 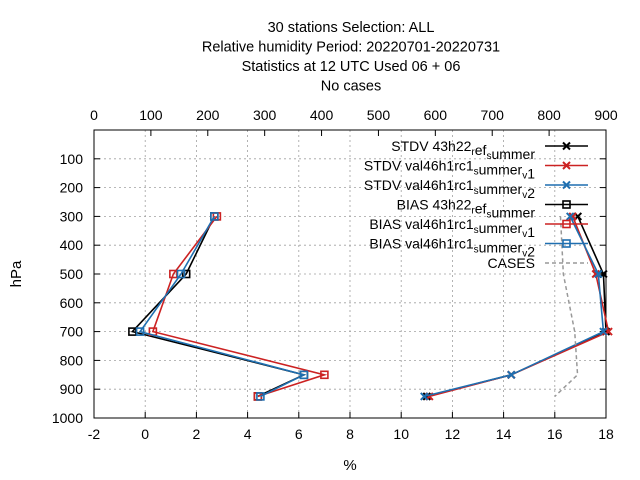 I want to click on legend-label: STDV val46h1rc1summerv2, so click(x=449, y=189).